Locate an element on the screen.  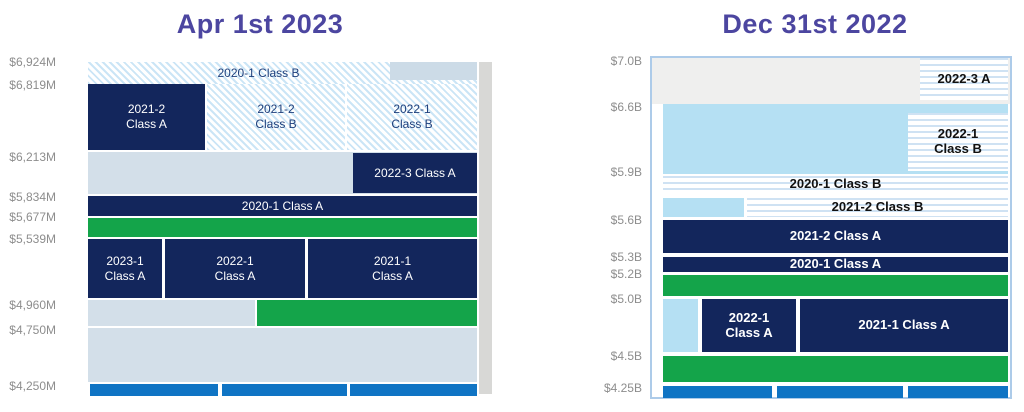
y-tick-label: $5.0B is located at coordinates (626, 299).